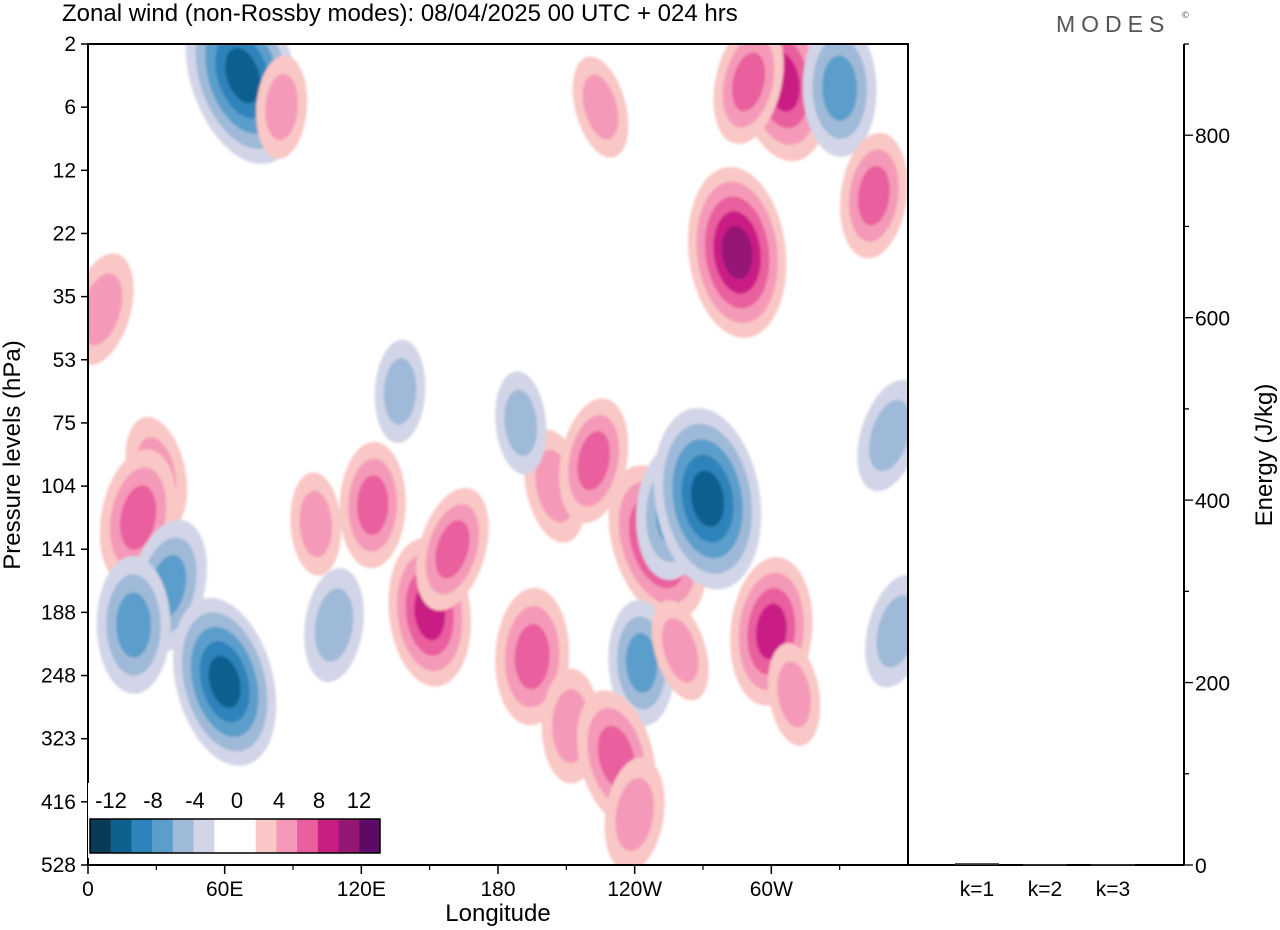 The width and height of the screenshot is (1280, 930). Describe the element at coordinates (58, 802) in the screenshot. I see `pressure-tick-label: 416` at that location.